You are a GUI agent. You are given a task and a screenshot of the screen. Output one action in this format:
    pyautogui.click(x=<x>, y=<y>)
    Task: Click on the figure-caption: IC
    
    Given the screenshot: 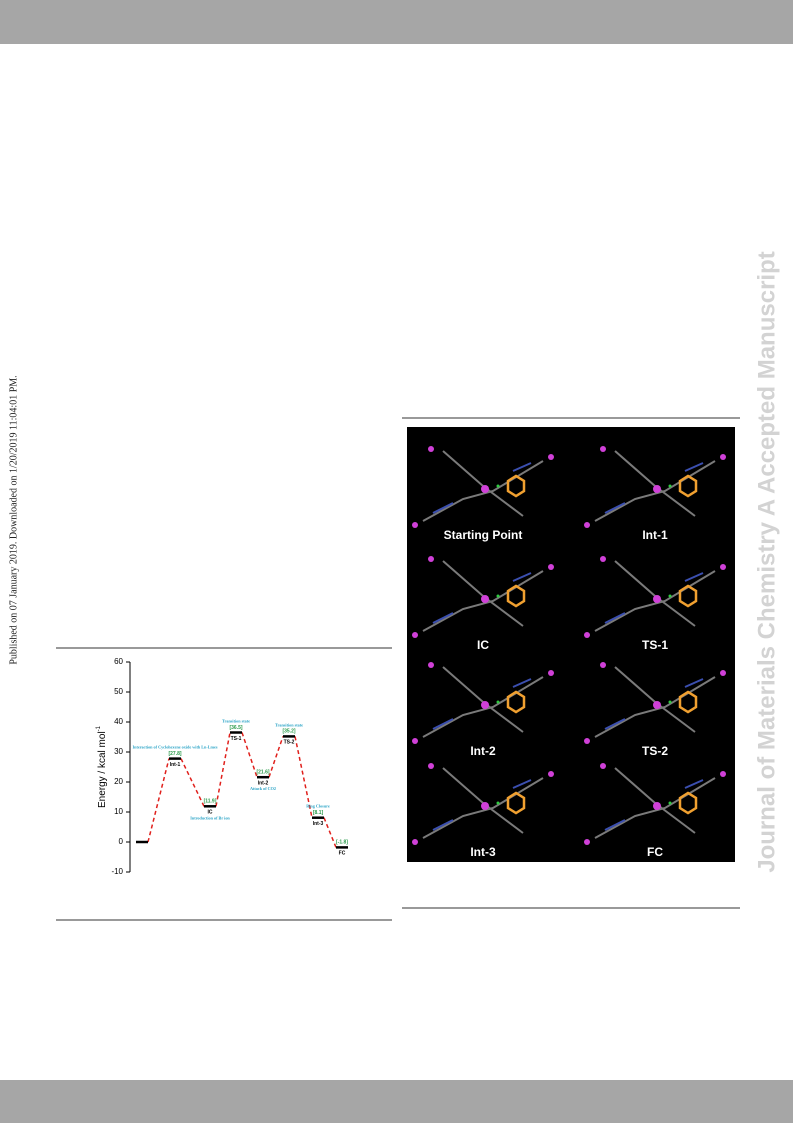 What is the action you would take?
    pyautogui.click(x=483, y=645)
    